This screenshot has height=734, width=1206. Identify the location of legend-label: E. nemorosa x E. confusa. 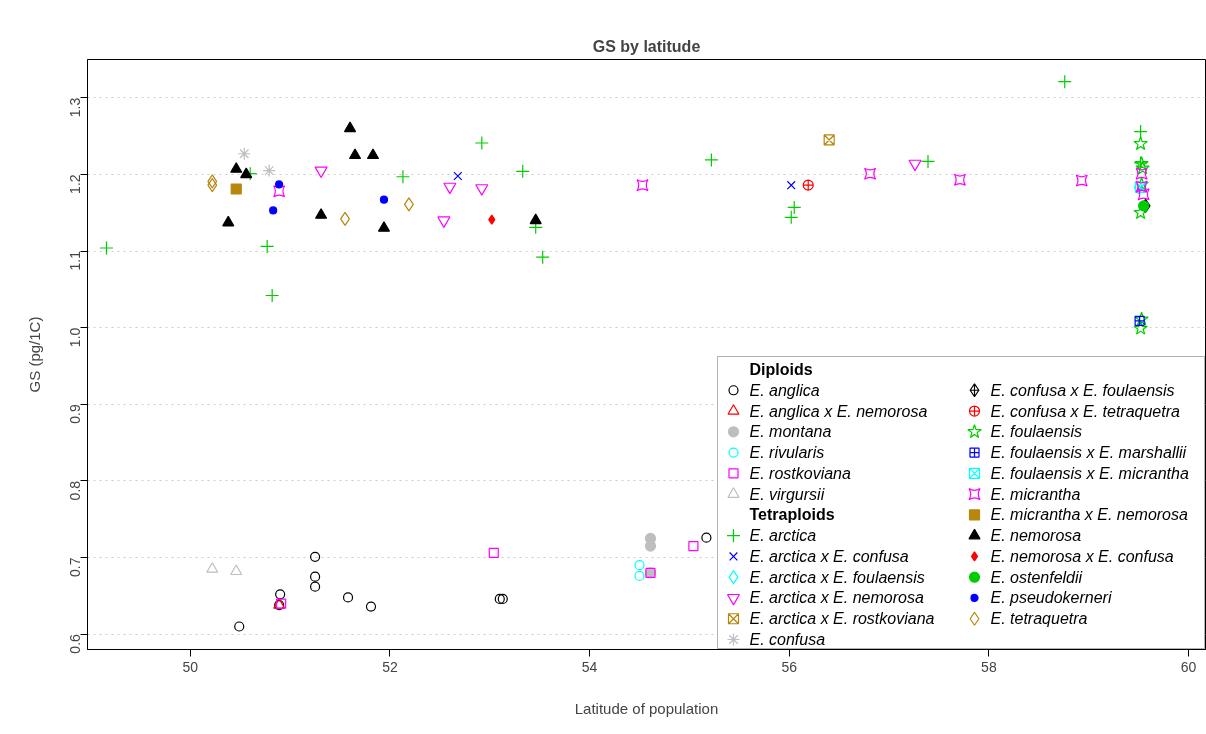
(1082, 556).